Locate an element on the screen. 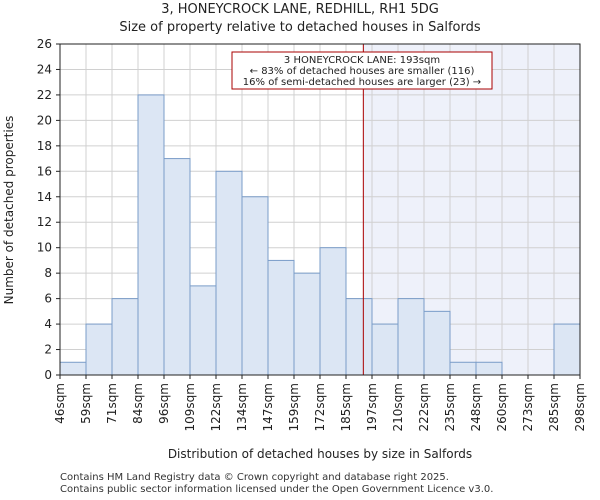  y-tick-label: 22 is located at coordinates (44, 95).